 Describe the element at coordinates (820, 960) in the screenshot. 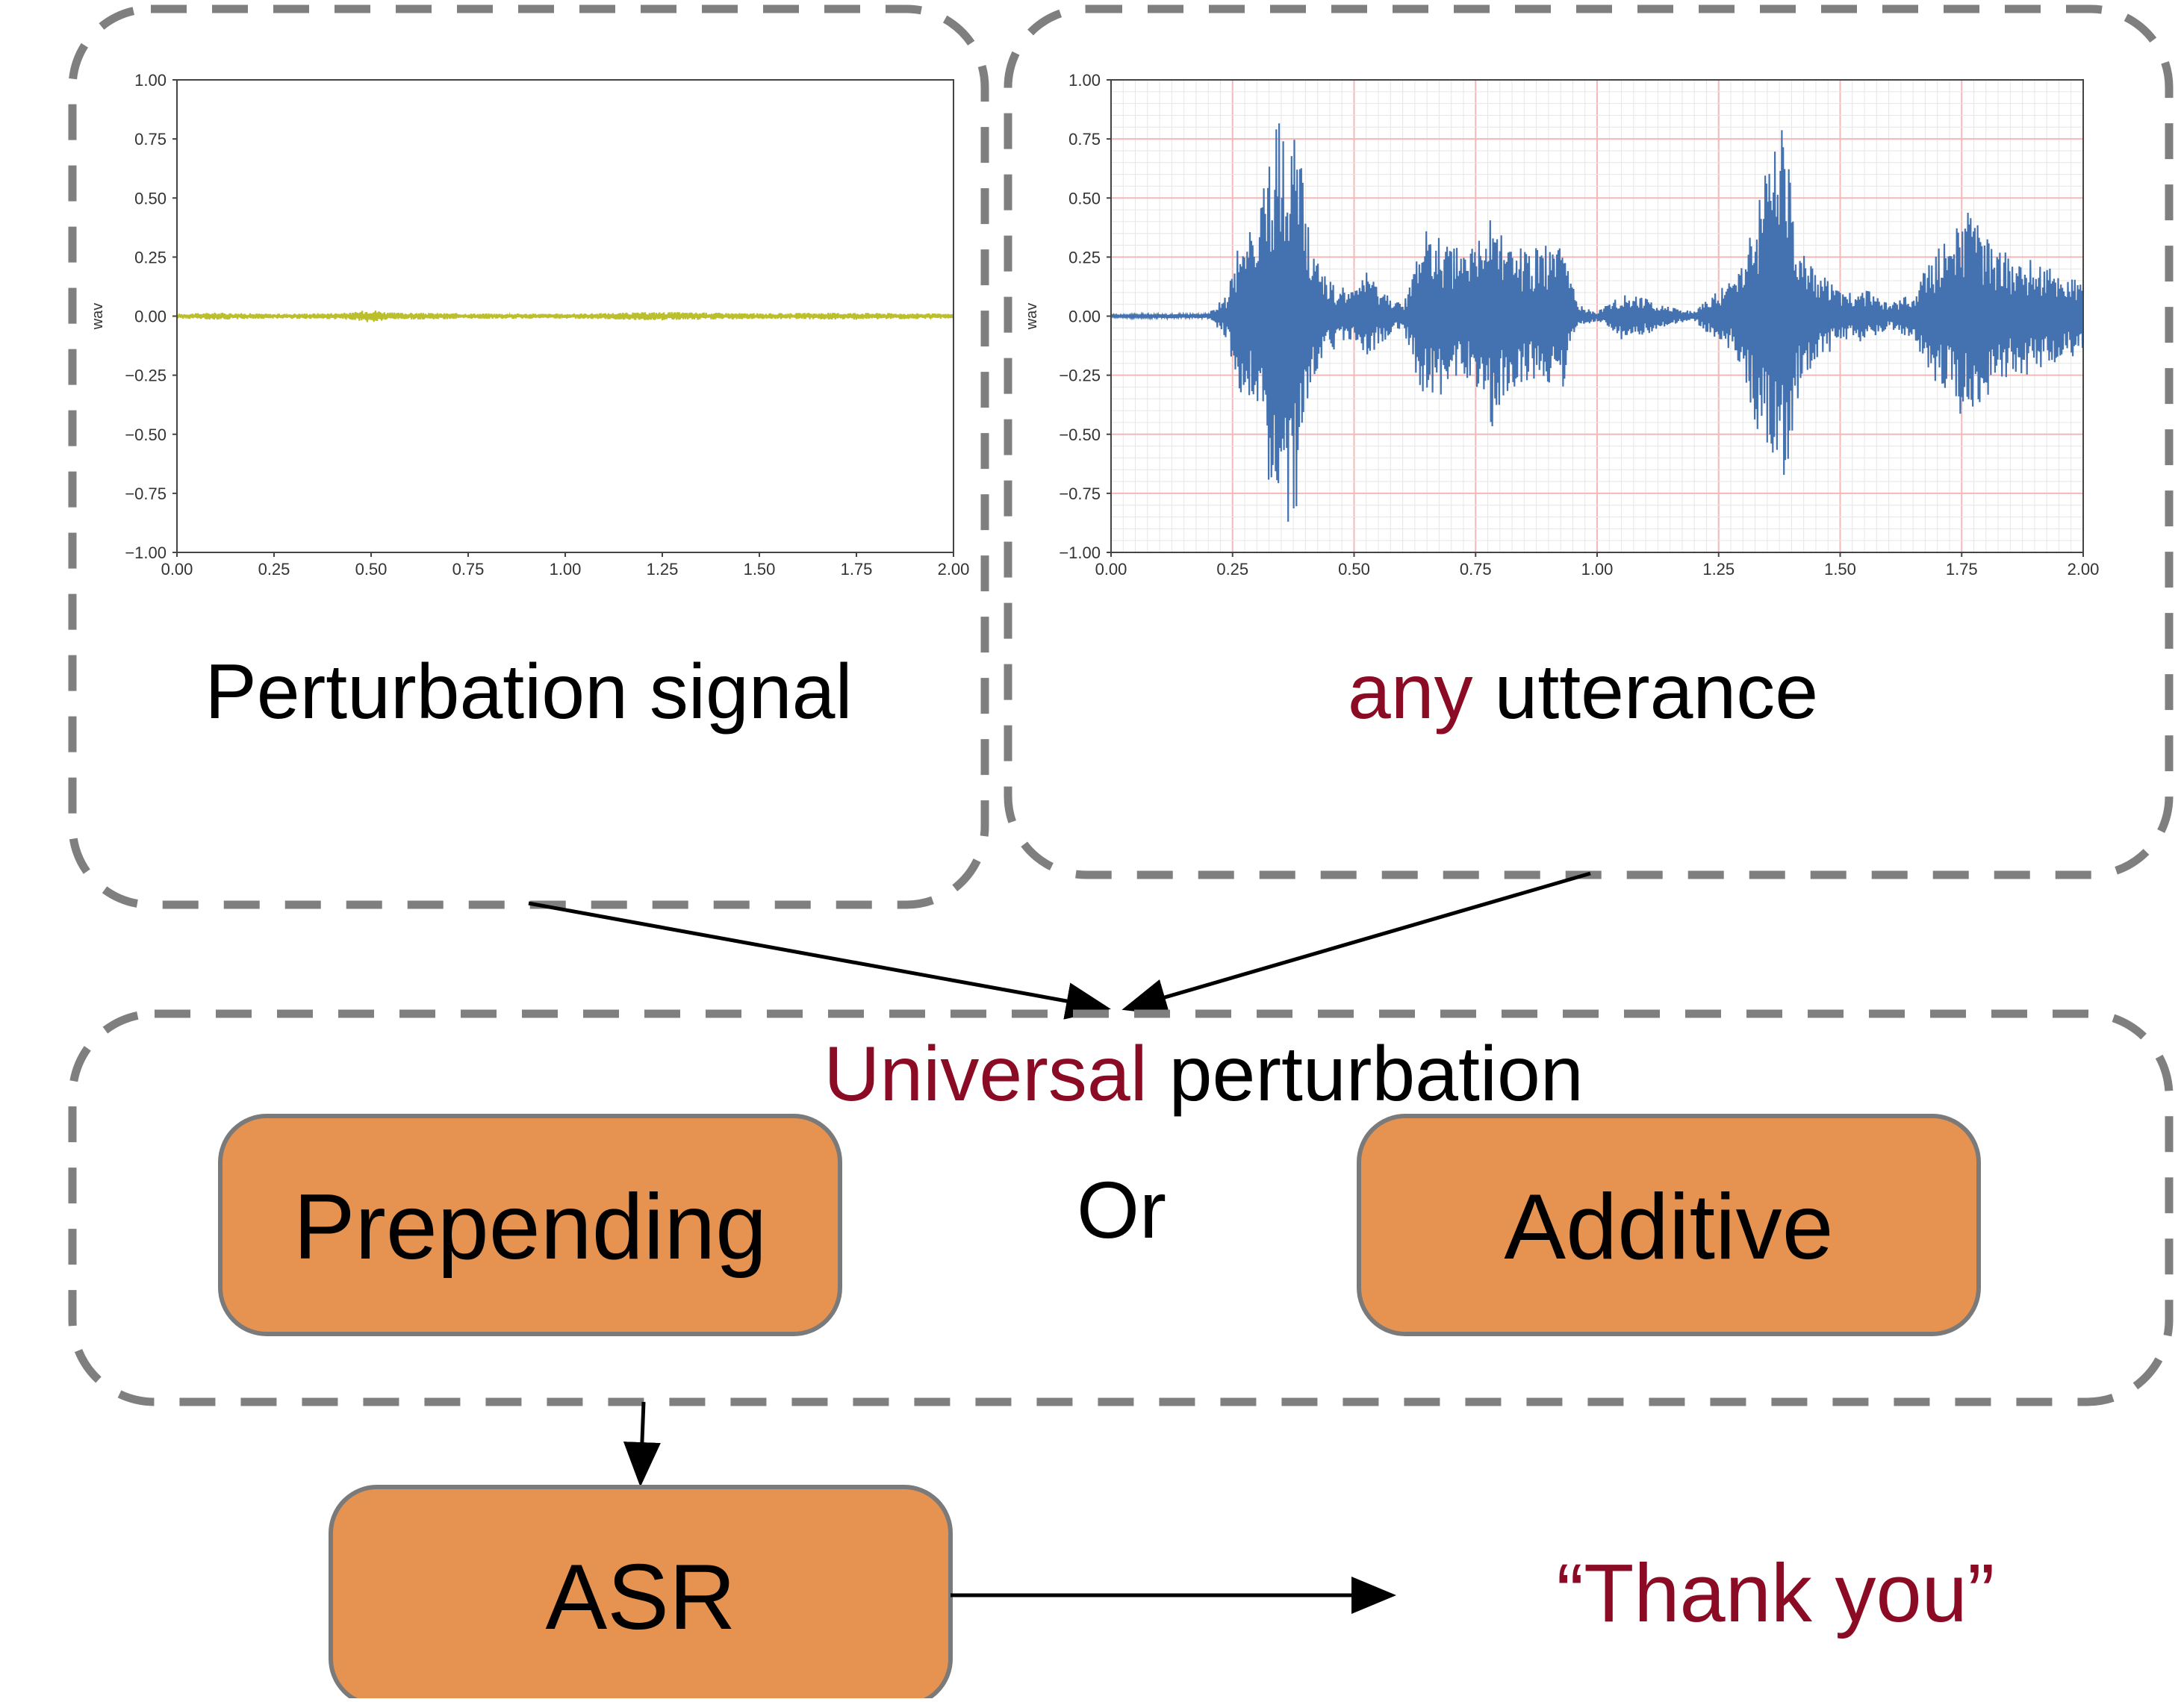

I see `arrow-perturbation-to-universal` at that location.